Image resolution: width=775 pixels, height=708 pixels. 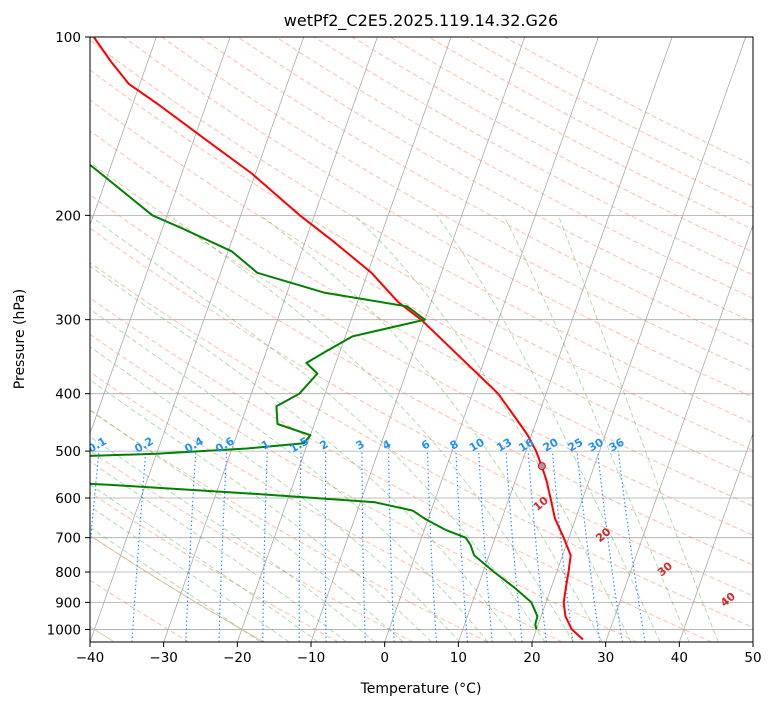 I want to click on reference-curve, so click(x=177, y=588).